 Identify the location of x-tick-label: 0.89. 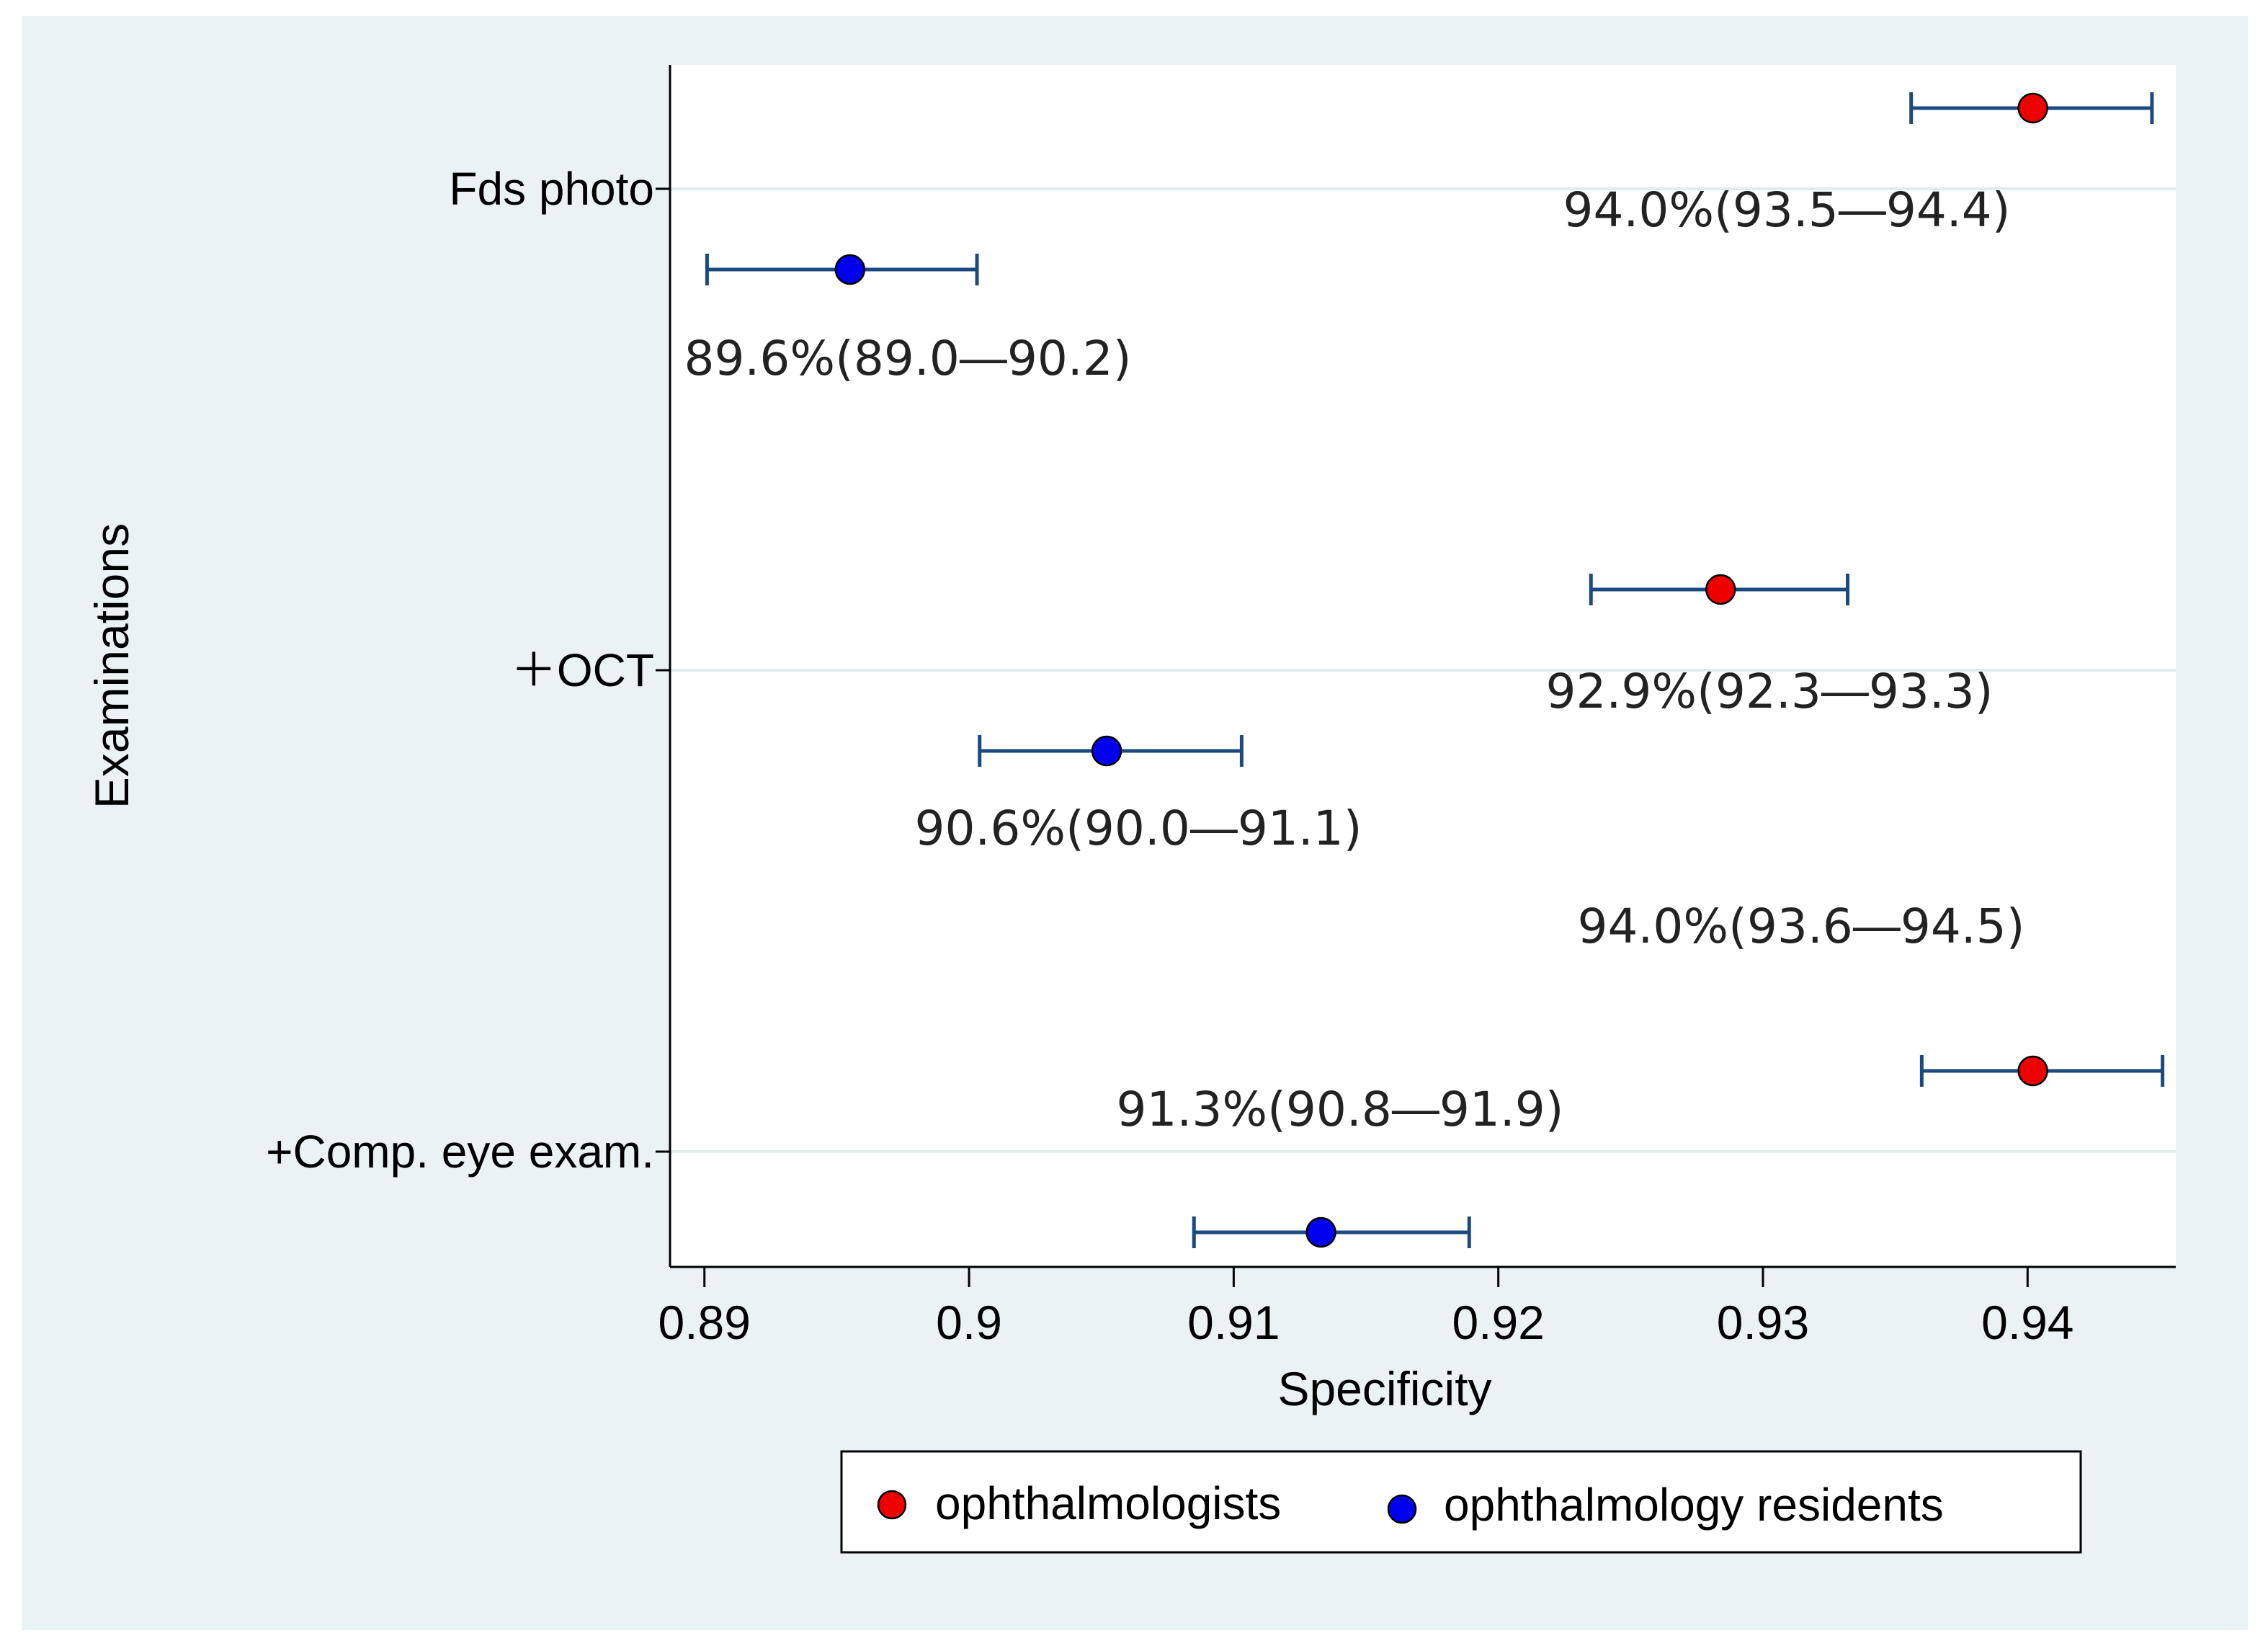
(704, 1322).